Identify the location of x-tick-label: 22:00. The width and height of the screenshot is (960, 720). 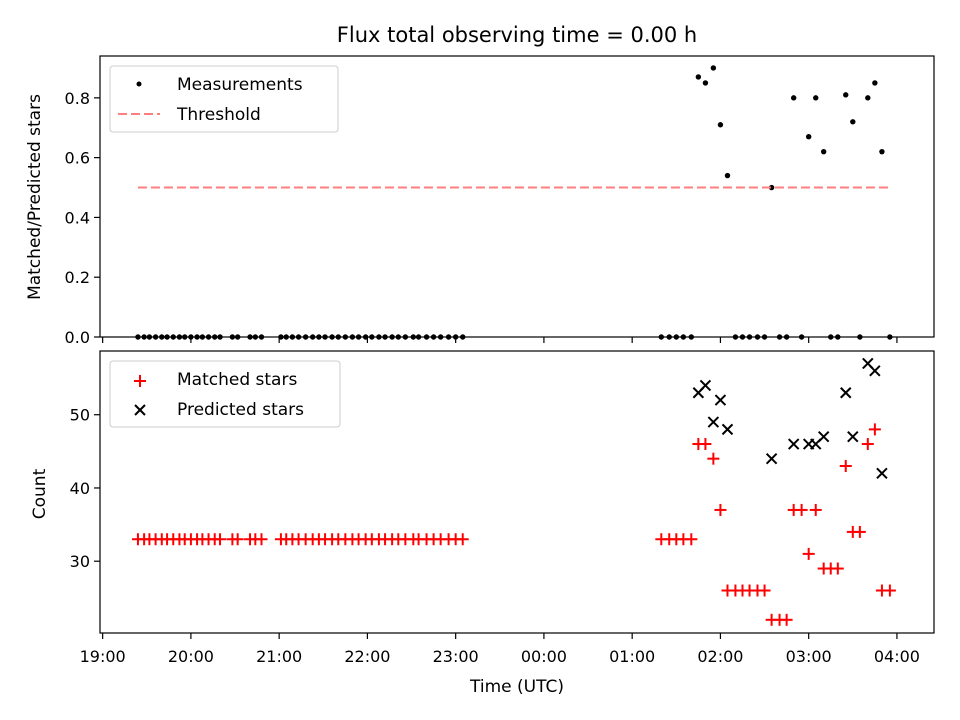
(367, 656).